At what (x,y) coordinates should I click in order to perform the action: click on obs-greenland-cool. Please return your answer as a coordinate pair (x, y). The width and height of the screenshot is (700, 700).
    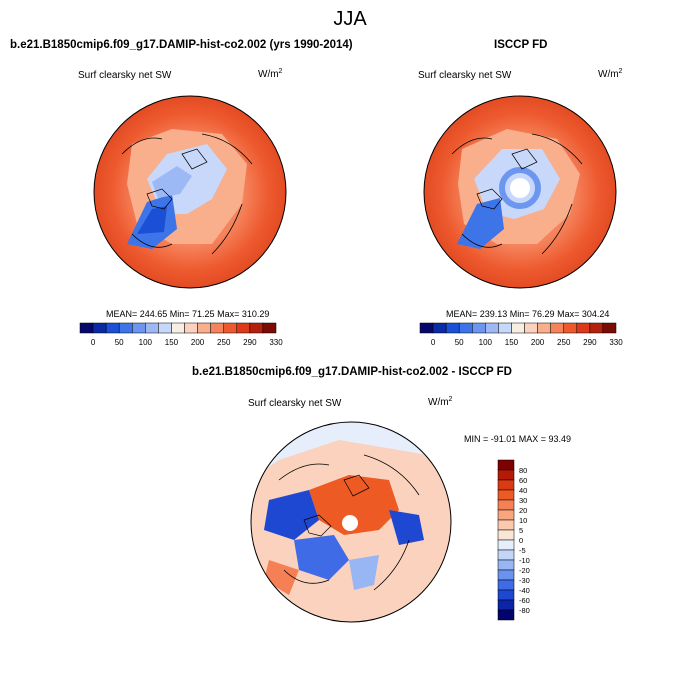
    Looking at the image, I should click on (480, 223).